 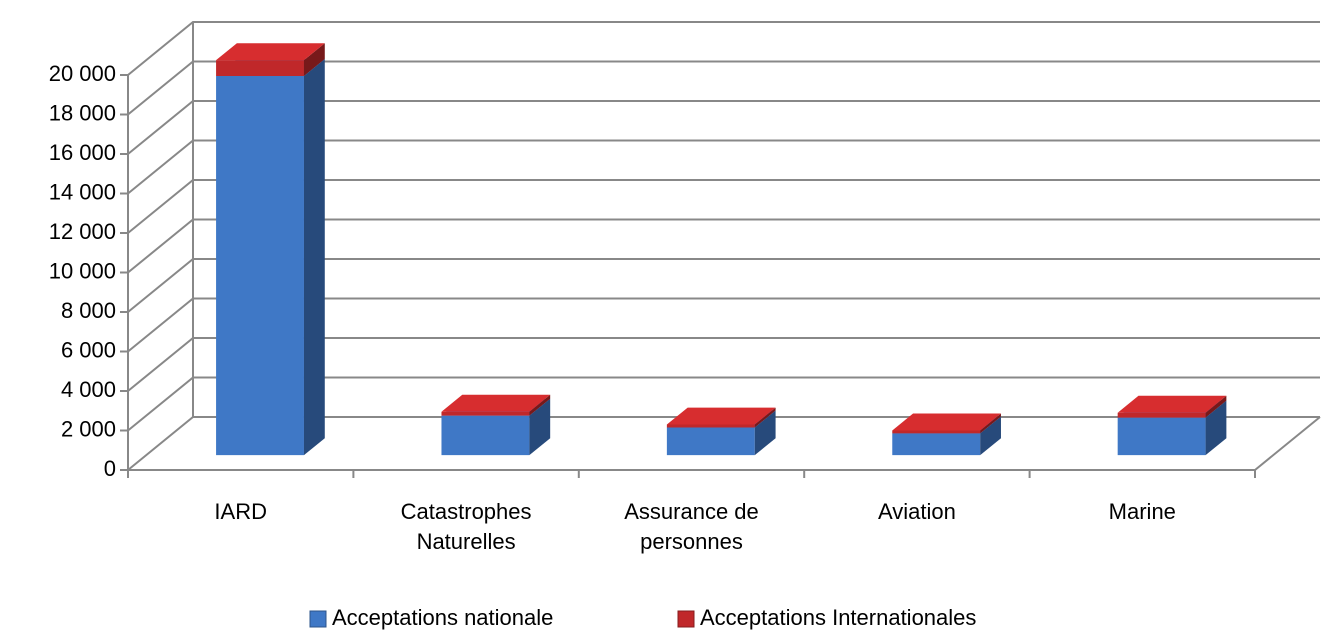 What do you see at coordinates (110, 468) in the screenshot?
I see `y-tick-label: 0` at bounding box center [110, 468].